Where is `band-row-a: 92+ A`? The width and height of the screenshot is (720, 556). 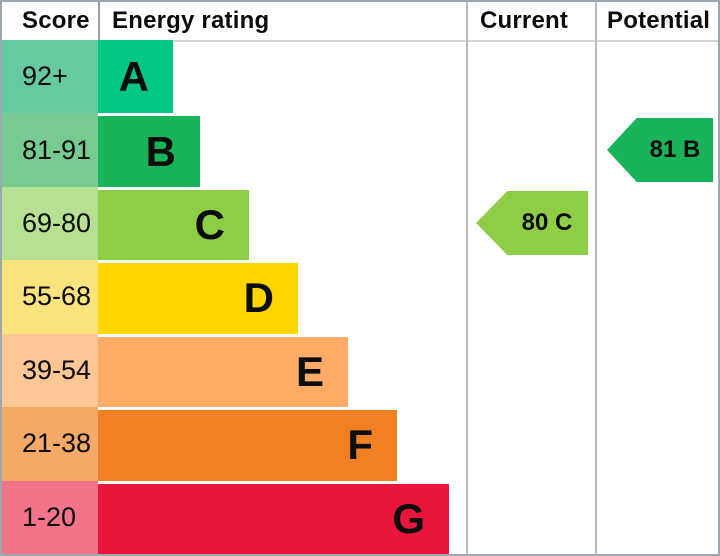 band-row-a: 92+ A is located at coordinates (360, 77).